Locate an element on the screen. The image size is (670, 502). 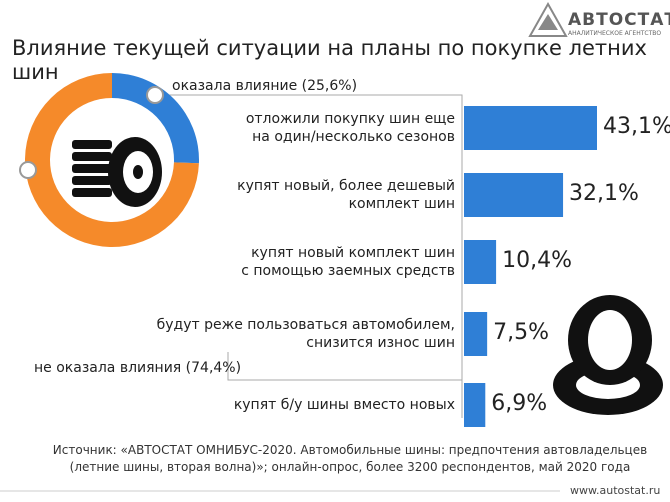
tagline: АНАЛИТИЧЕСКОЕ АГЕНТСТВО is located at coordinates (615, 33).